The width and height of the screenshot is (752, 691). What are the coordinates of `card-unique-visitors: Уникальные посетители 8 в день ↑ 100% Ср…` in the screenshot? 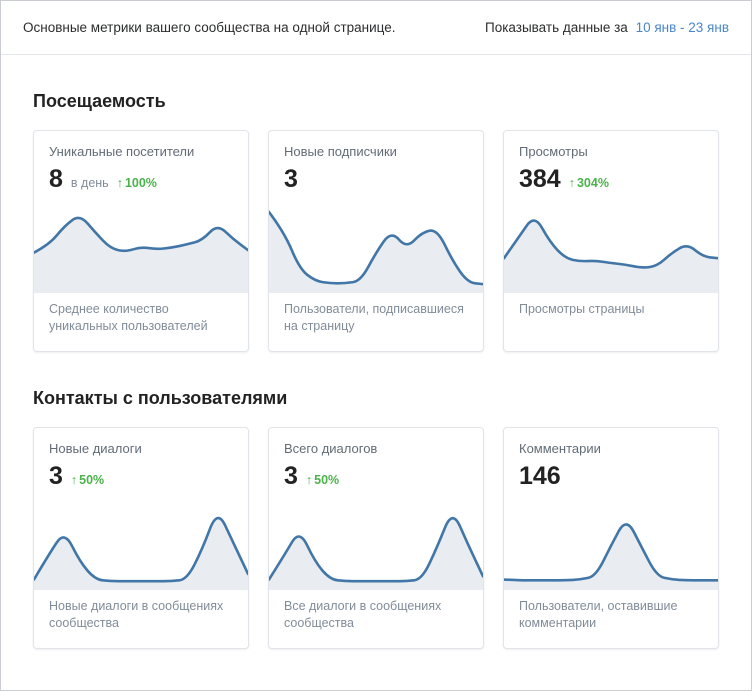 It's located at (141, 241).